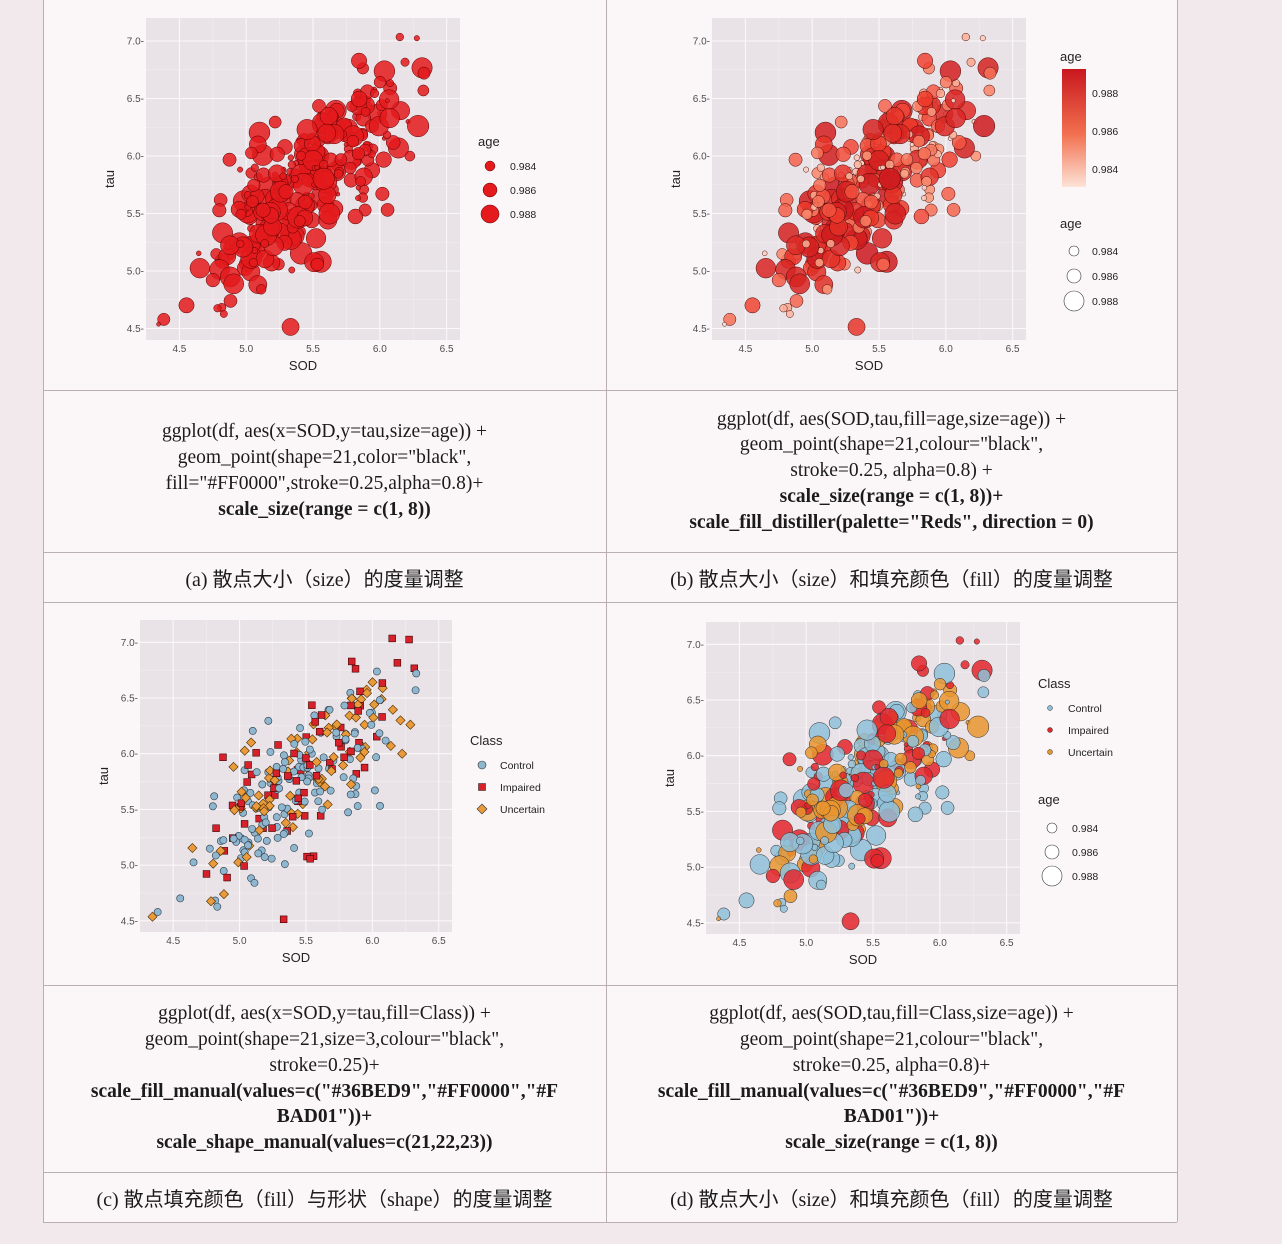 The image size is (1282, 1244). Describe the element at coordinates (129, 643) in the screenshot. I see `y-tick-label: 7.0-` at that location.